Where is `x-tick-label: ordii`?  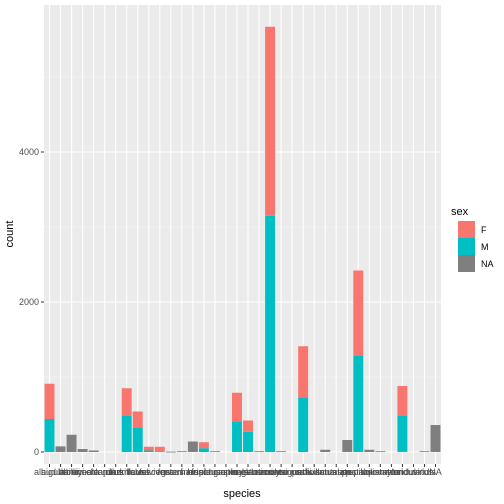
x-tick-label: ordii is located at coordinates (303, 472).